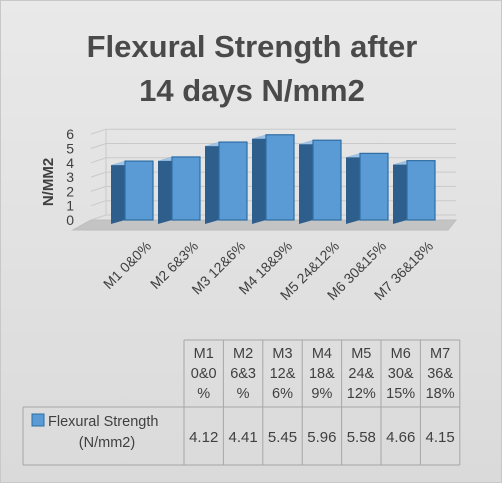 This screenshot has height=484, width=502. Describe the element at coordinates (48, 182) in the screenshot. I see `y-axis-label: N/MM2` at that location.